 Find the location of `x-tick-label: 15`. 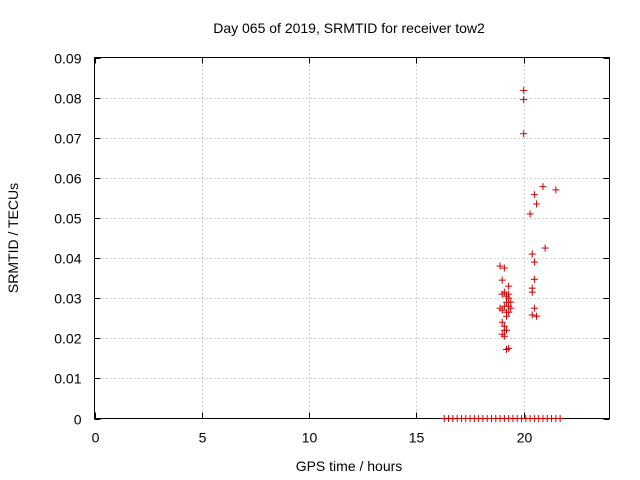

x-tick-label: 15 is located at coordinates (417, 438).